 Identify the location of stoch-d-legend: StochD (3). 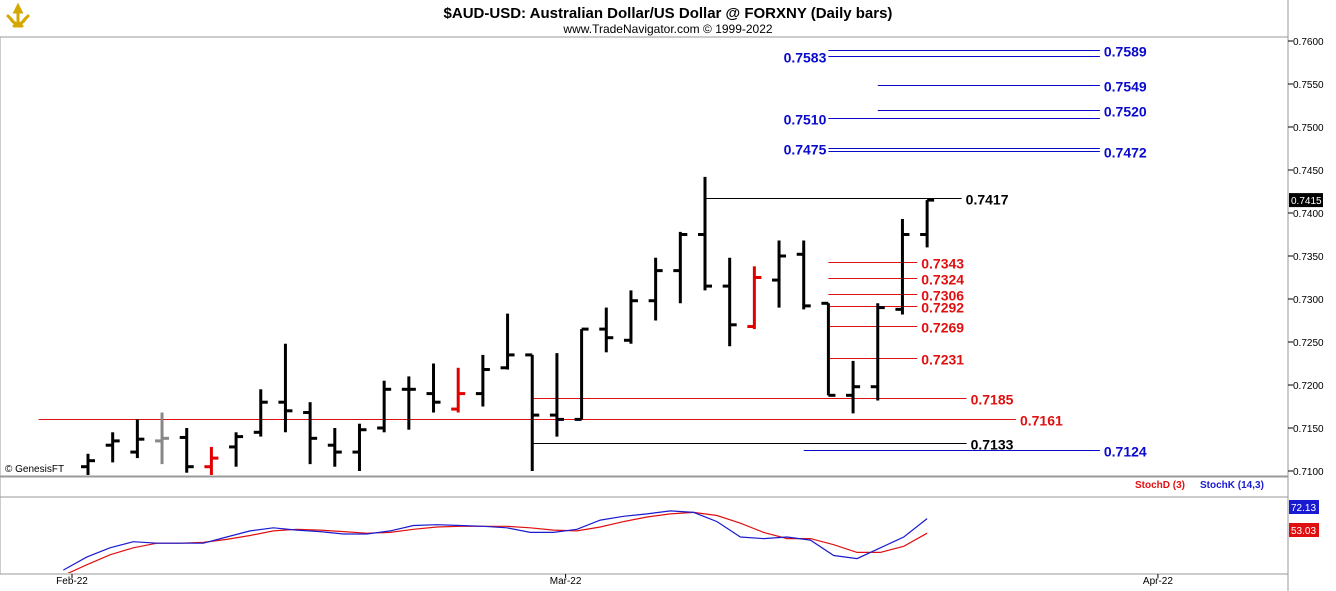
(1160, 485).